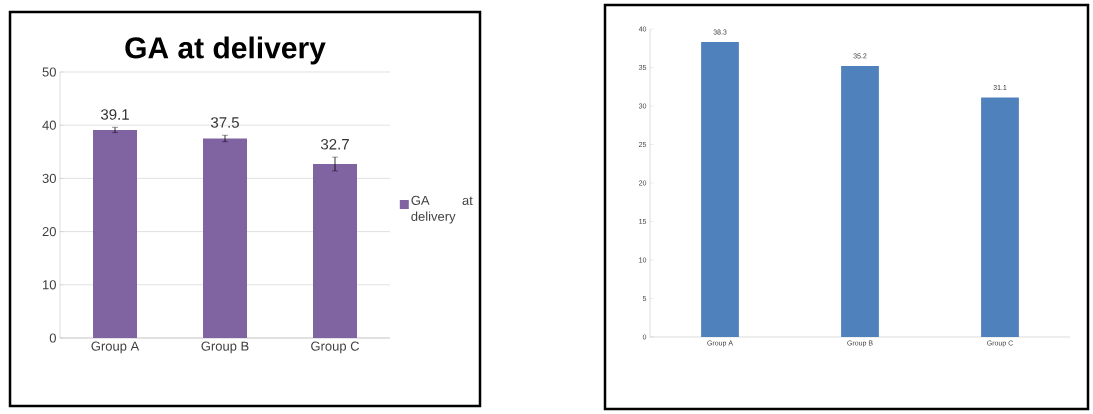 This screenshot has height=414, width=1093. Describe the element at coordinates (225, 347) in the screenshot. I see `x-tick-label: Group B` at that location.